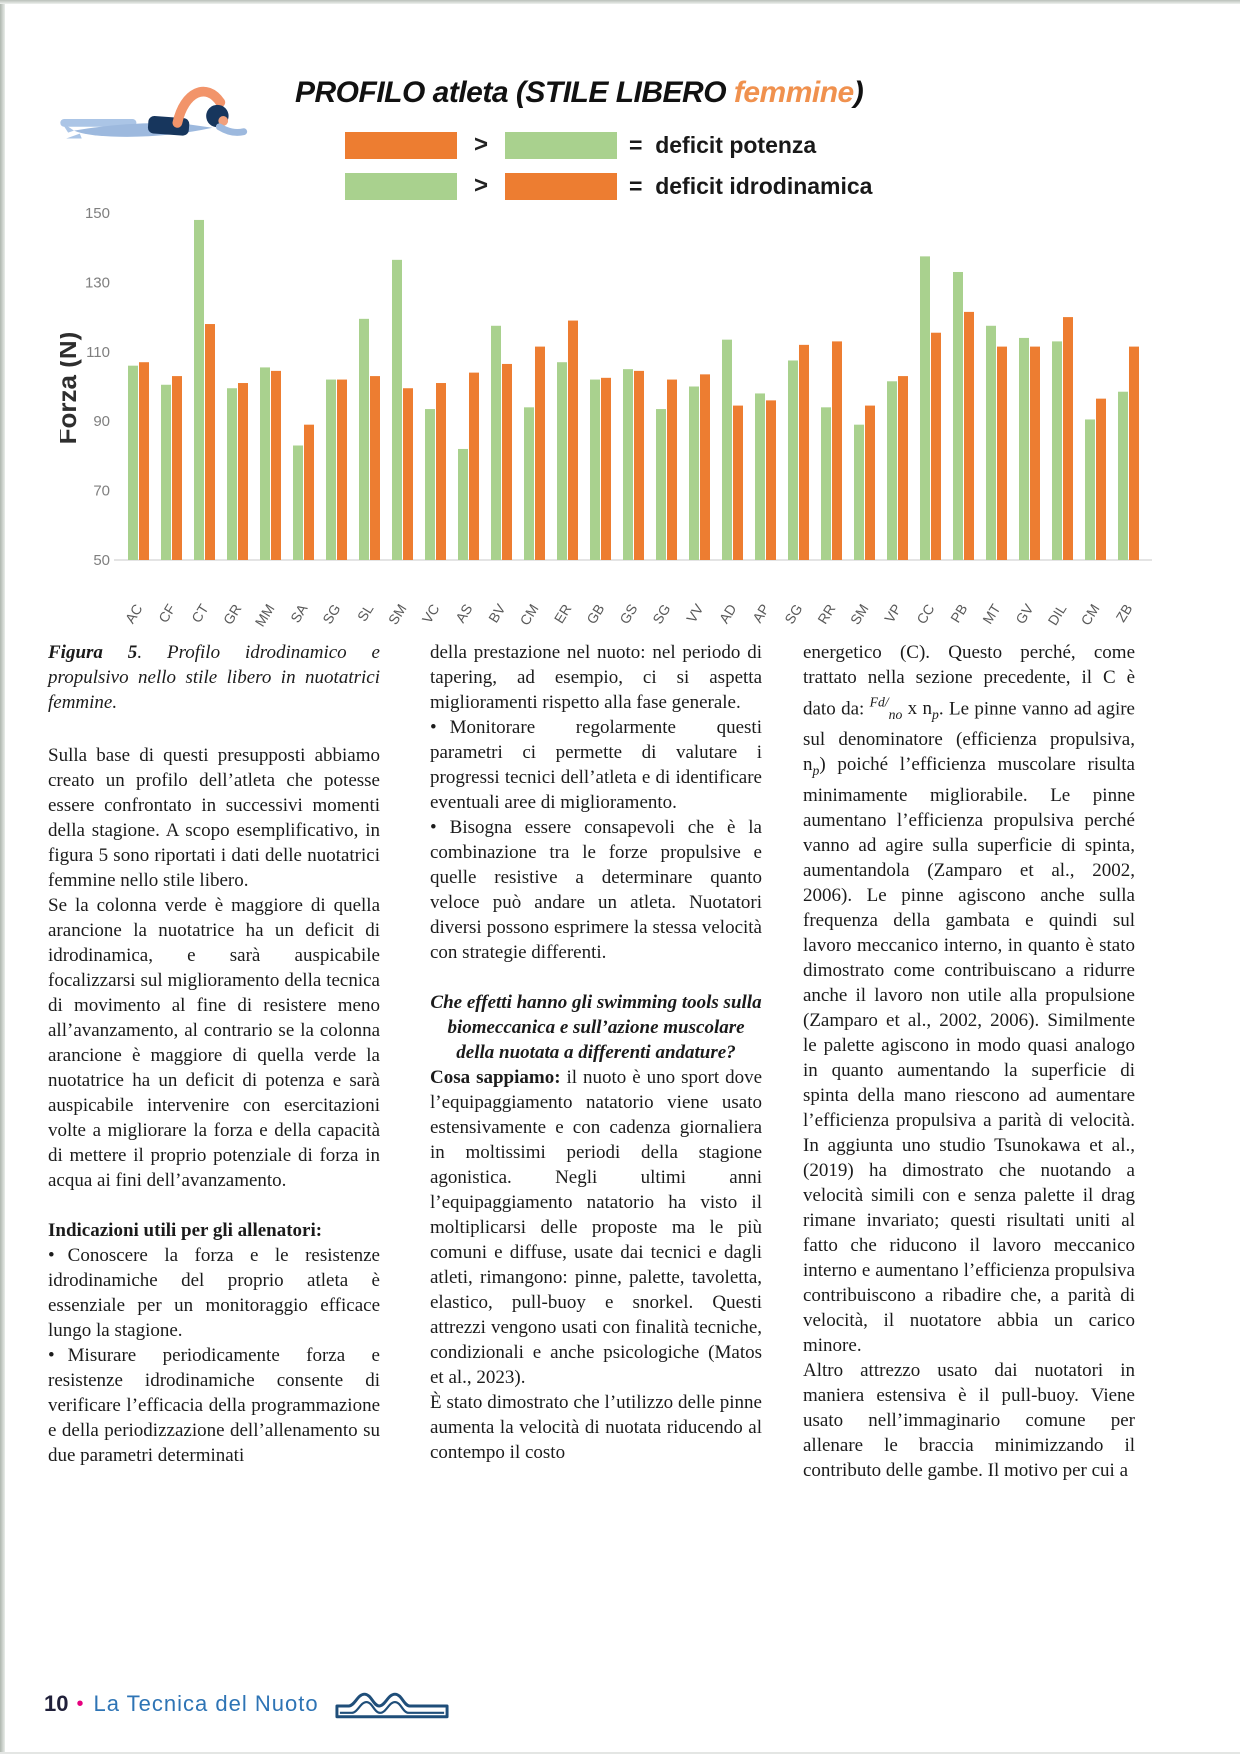 This screenshot has height=1754, width=1240. What do you see at coordinates (430, 484) in the screenshot?
I see `bar-green-VC` at bounding box center [430, 484].